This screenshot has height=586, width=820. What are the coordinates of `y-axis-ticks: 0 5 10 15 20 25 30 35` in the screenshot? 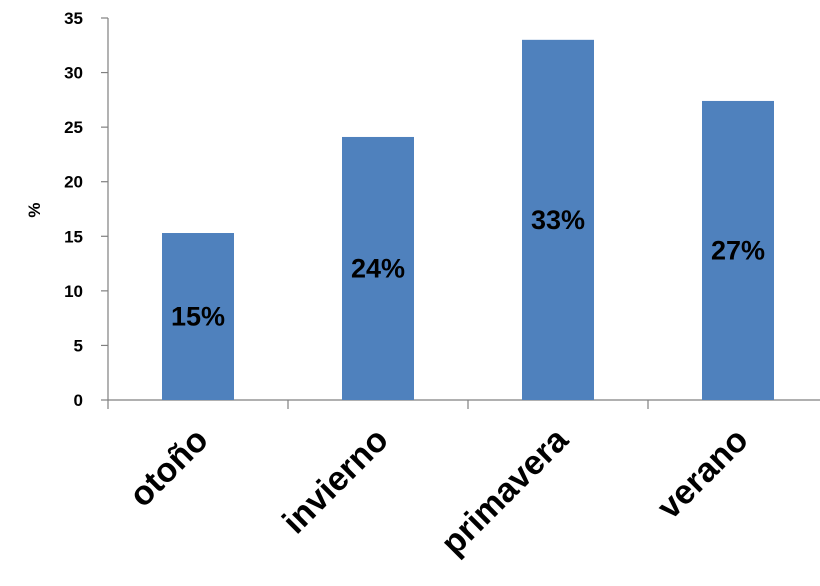 It's located at (86, 209).